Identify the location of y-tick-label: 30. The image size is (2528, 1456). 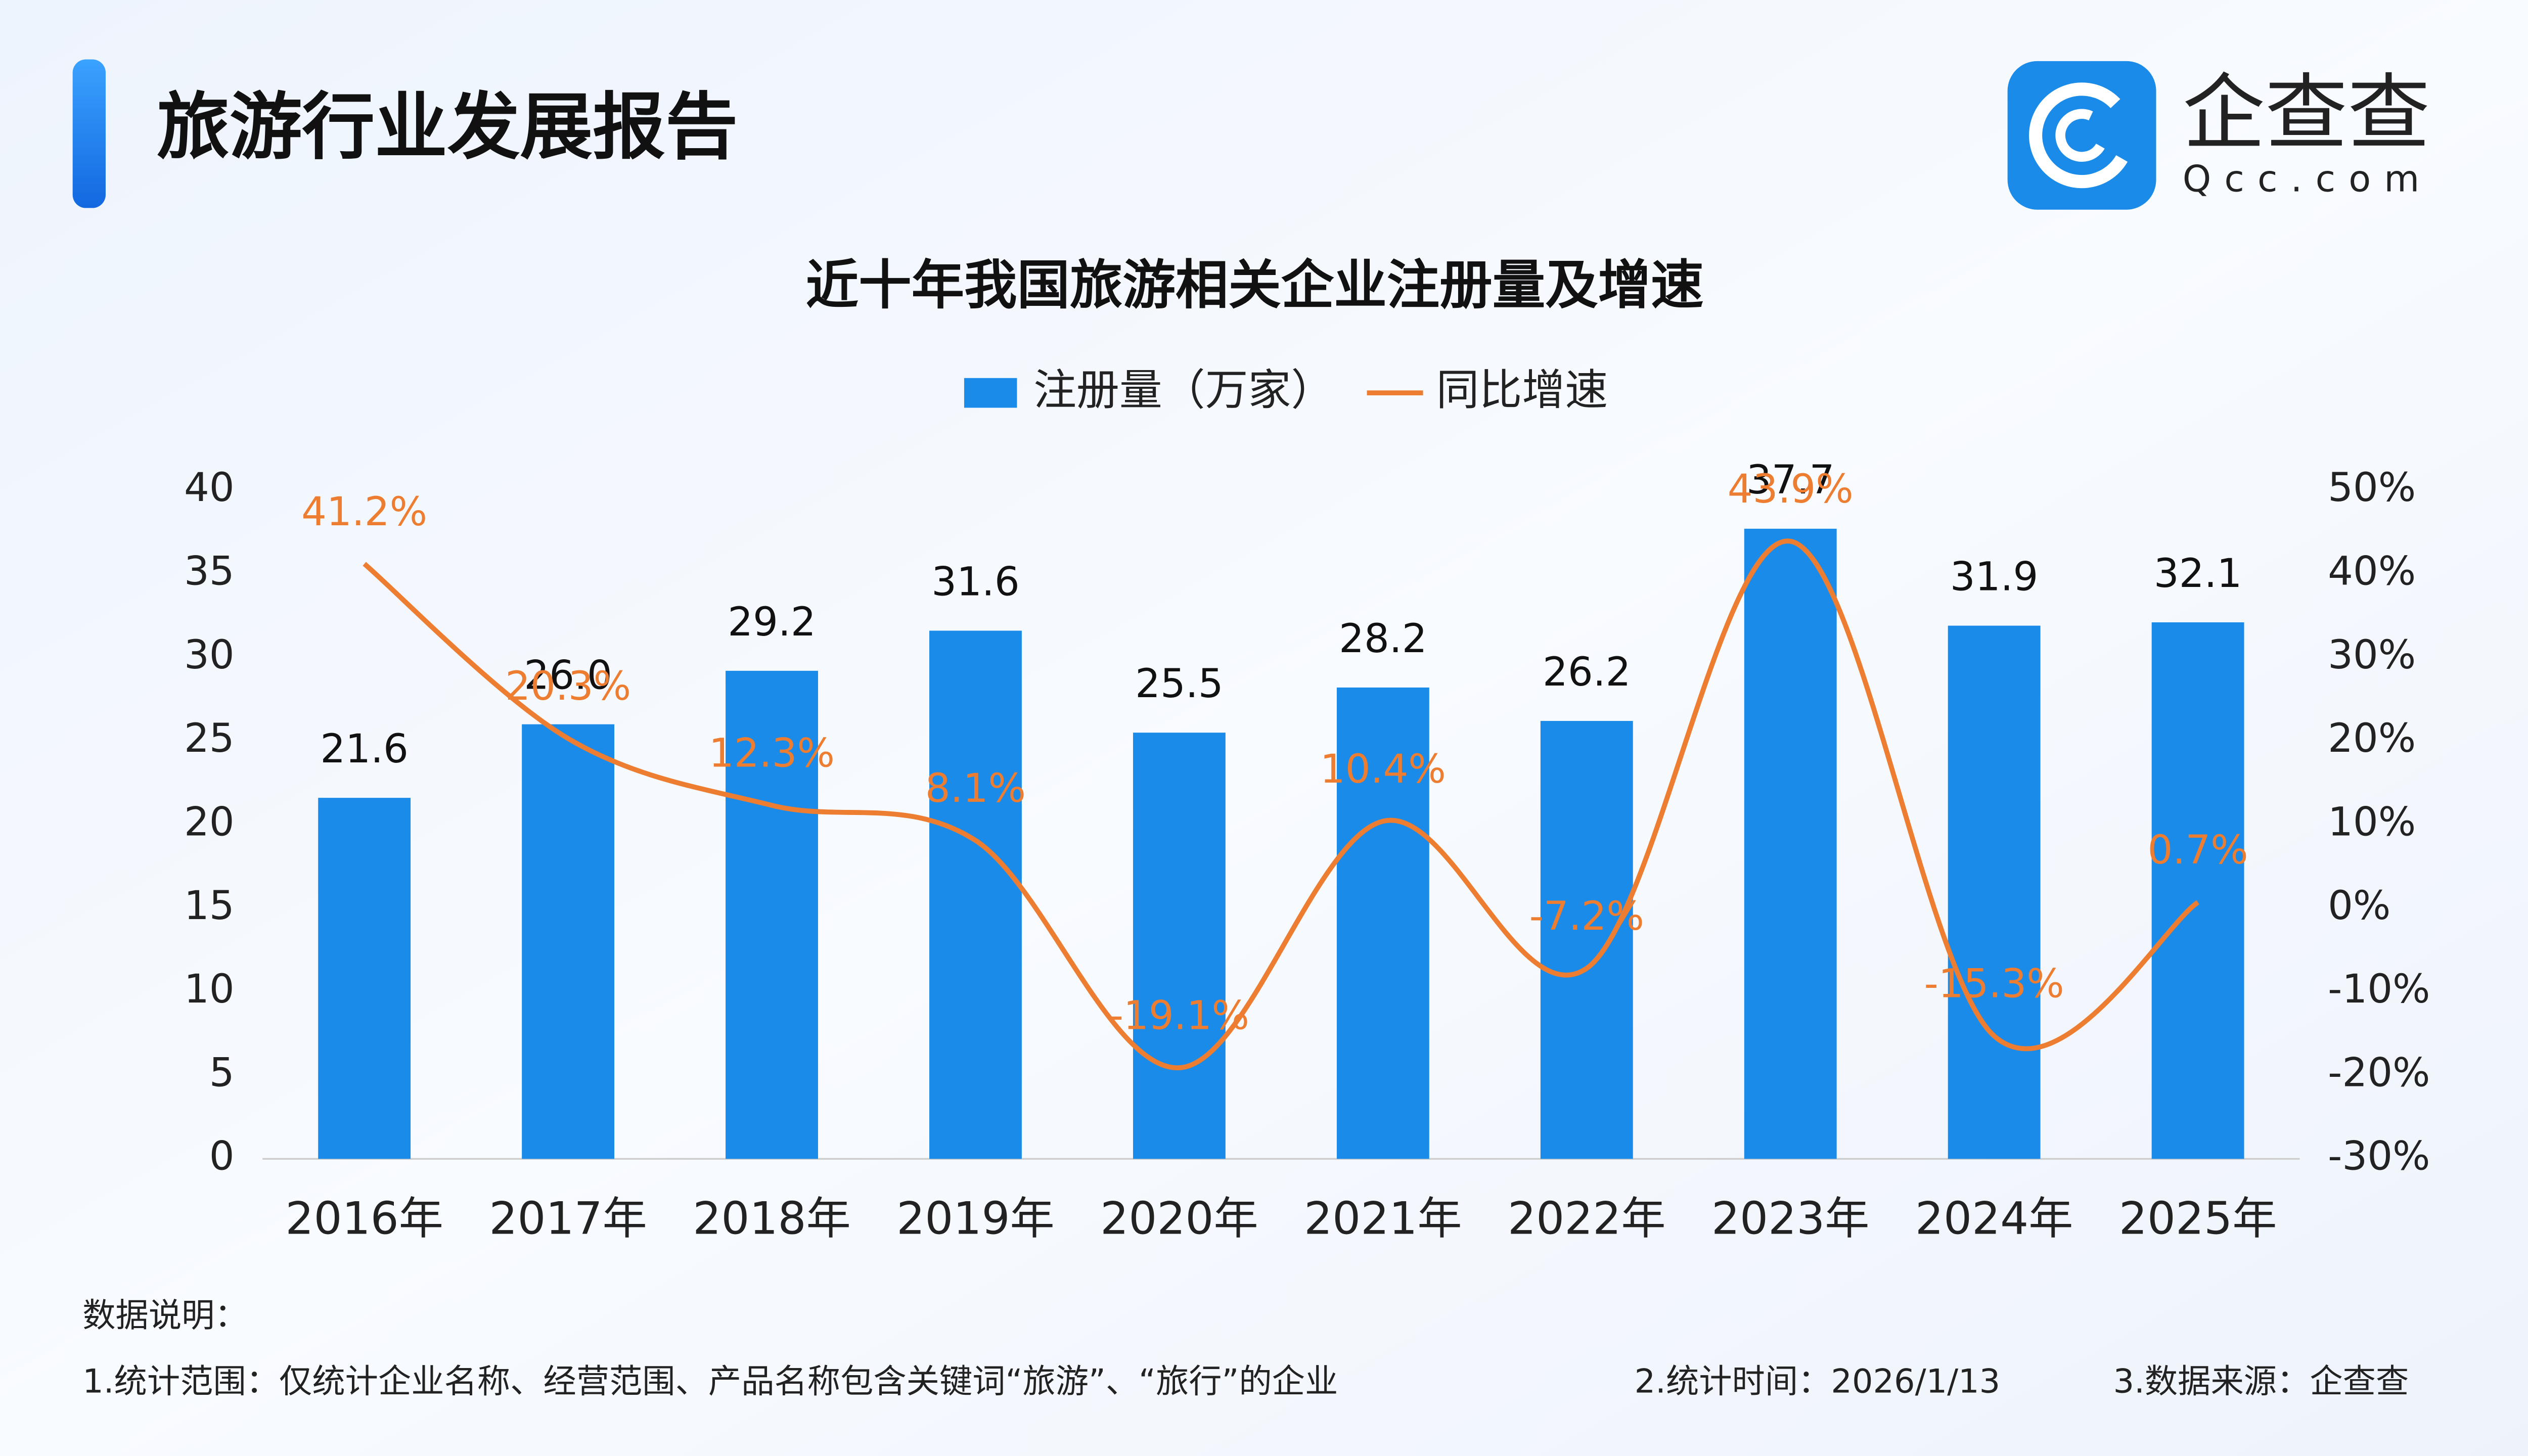
(210, 655).